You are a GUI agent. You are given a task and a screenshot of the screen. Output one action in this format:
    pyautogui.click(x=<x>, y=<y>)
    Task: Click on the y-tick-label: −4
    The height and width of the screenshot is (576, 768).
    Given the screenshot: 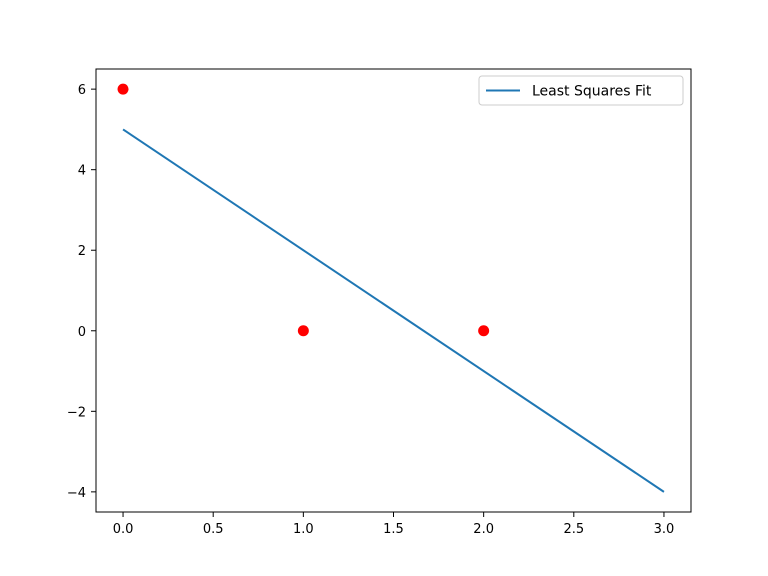 What is the action you would take?
    pyautogui.click(x=76, y=493)
    